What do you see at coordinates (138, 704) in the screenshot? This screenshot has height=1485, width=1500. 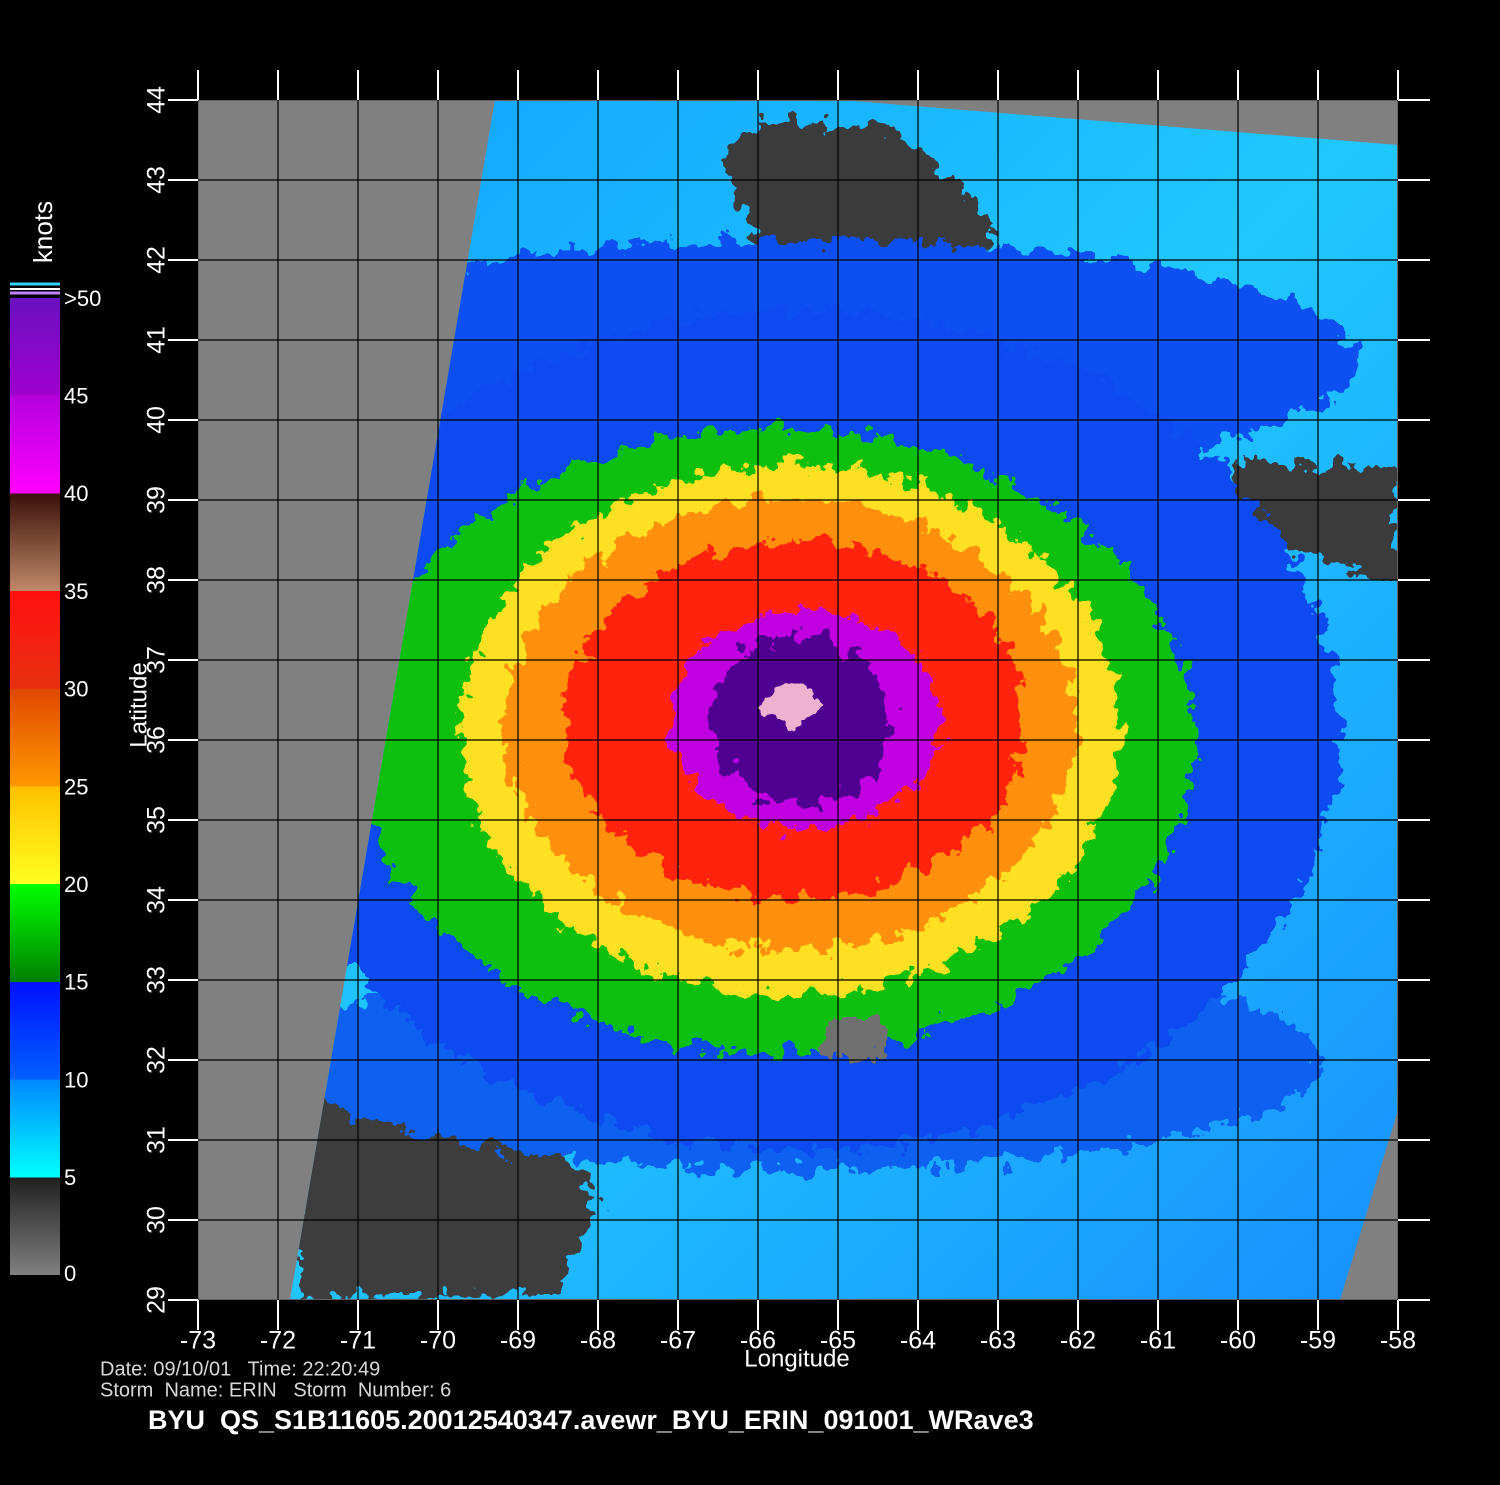 I see `y-axis-label: Latitude` at bounding box center [138, 704].